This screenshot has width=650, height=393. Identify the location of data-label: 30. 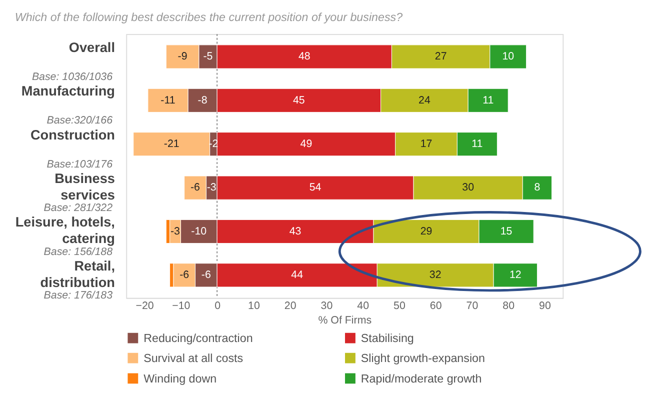
(468, 188).